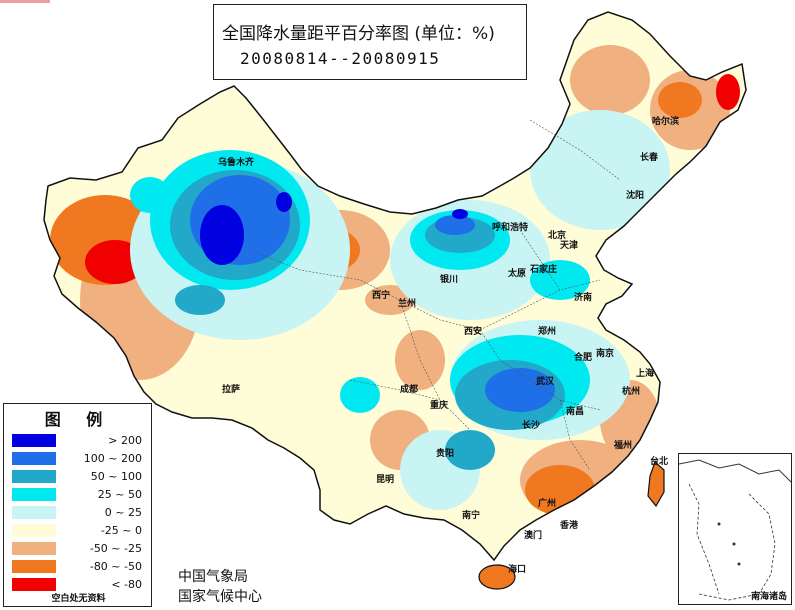  I want to click on city-lhasa: 拉萨, so click(231, 390).